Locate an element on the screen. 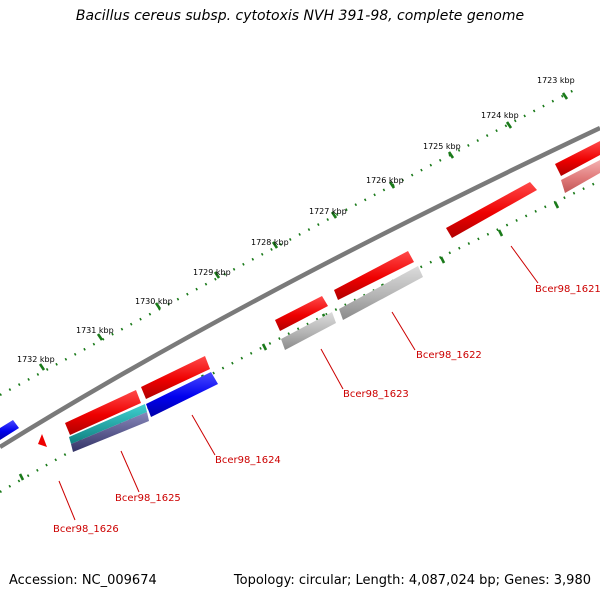 The image size is (600, 600). reverse-genes is located at coordinates (109, 406).